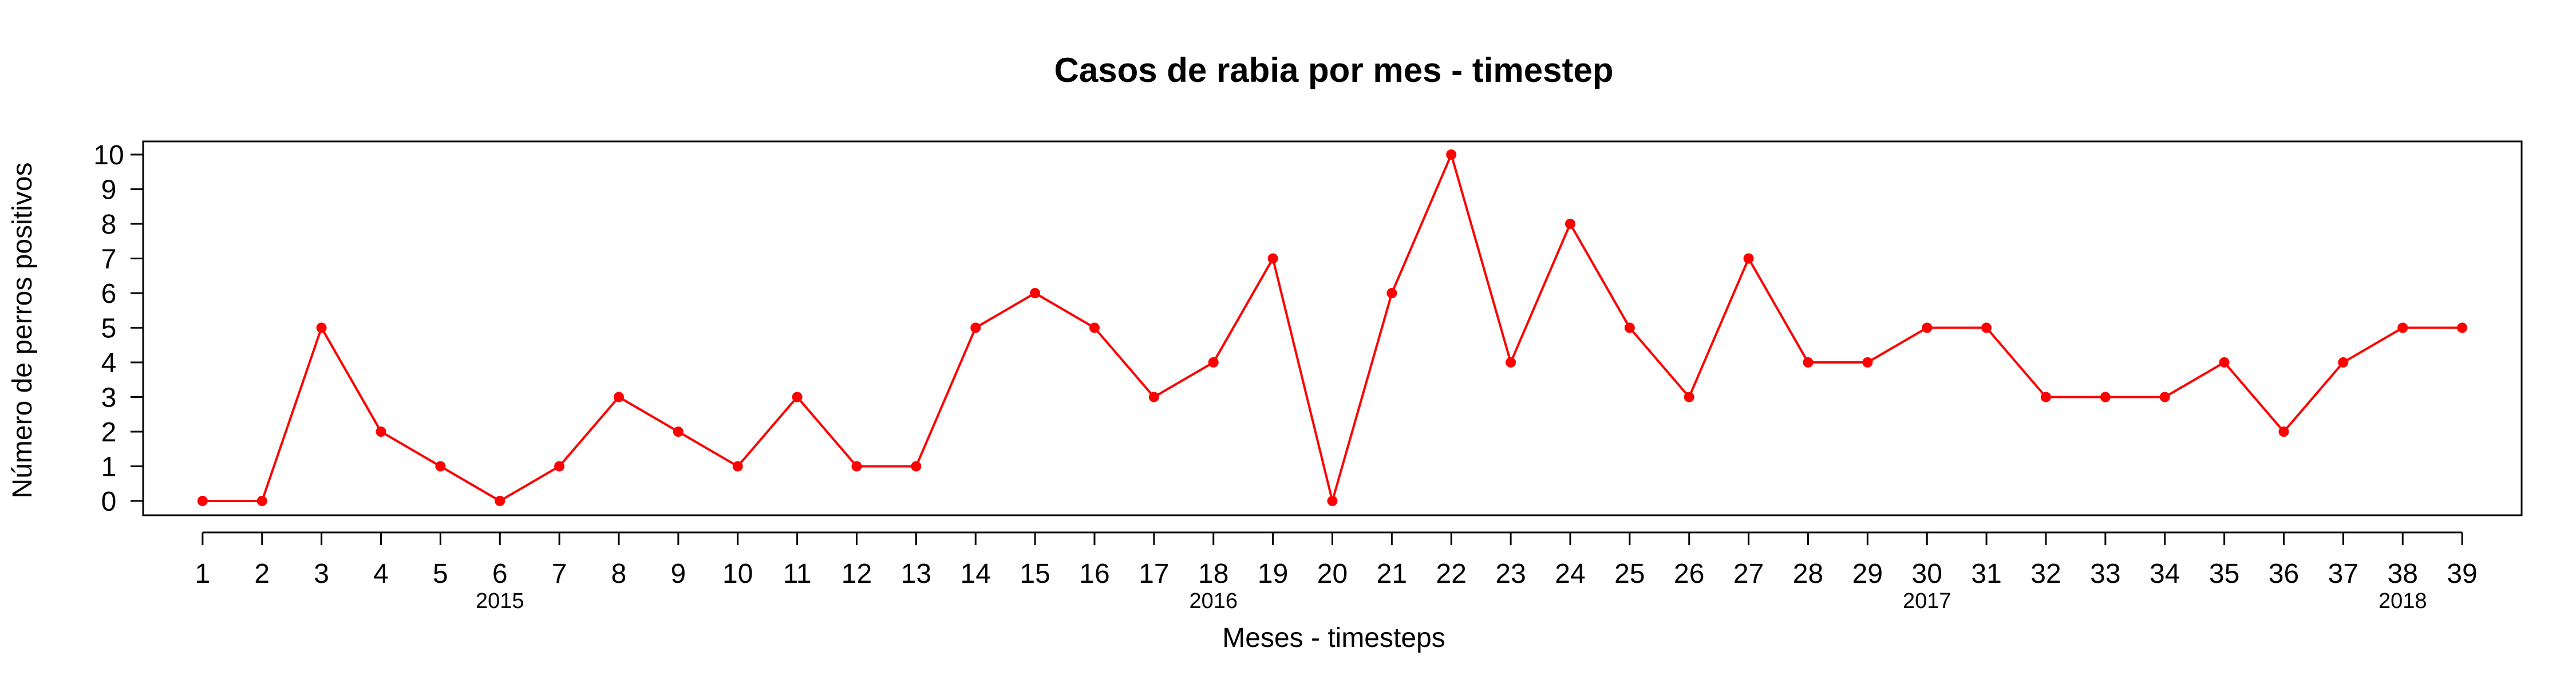 This screenshot has width=2576, height=687. What do you see at coordinates (108, 156) in the screenshot?
I see `y-tick-label: 10` at bounding box center [108, 156].